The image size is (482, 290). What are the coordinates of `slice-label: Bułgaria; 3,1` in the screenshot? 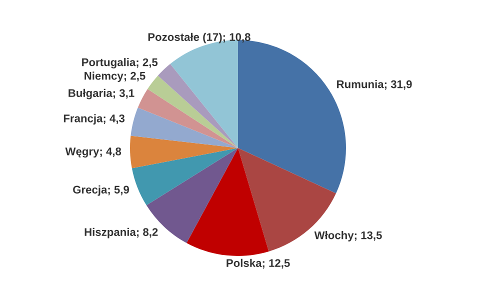 It's located at (101, 94).